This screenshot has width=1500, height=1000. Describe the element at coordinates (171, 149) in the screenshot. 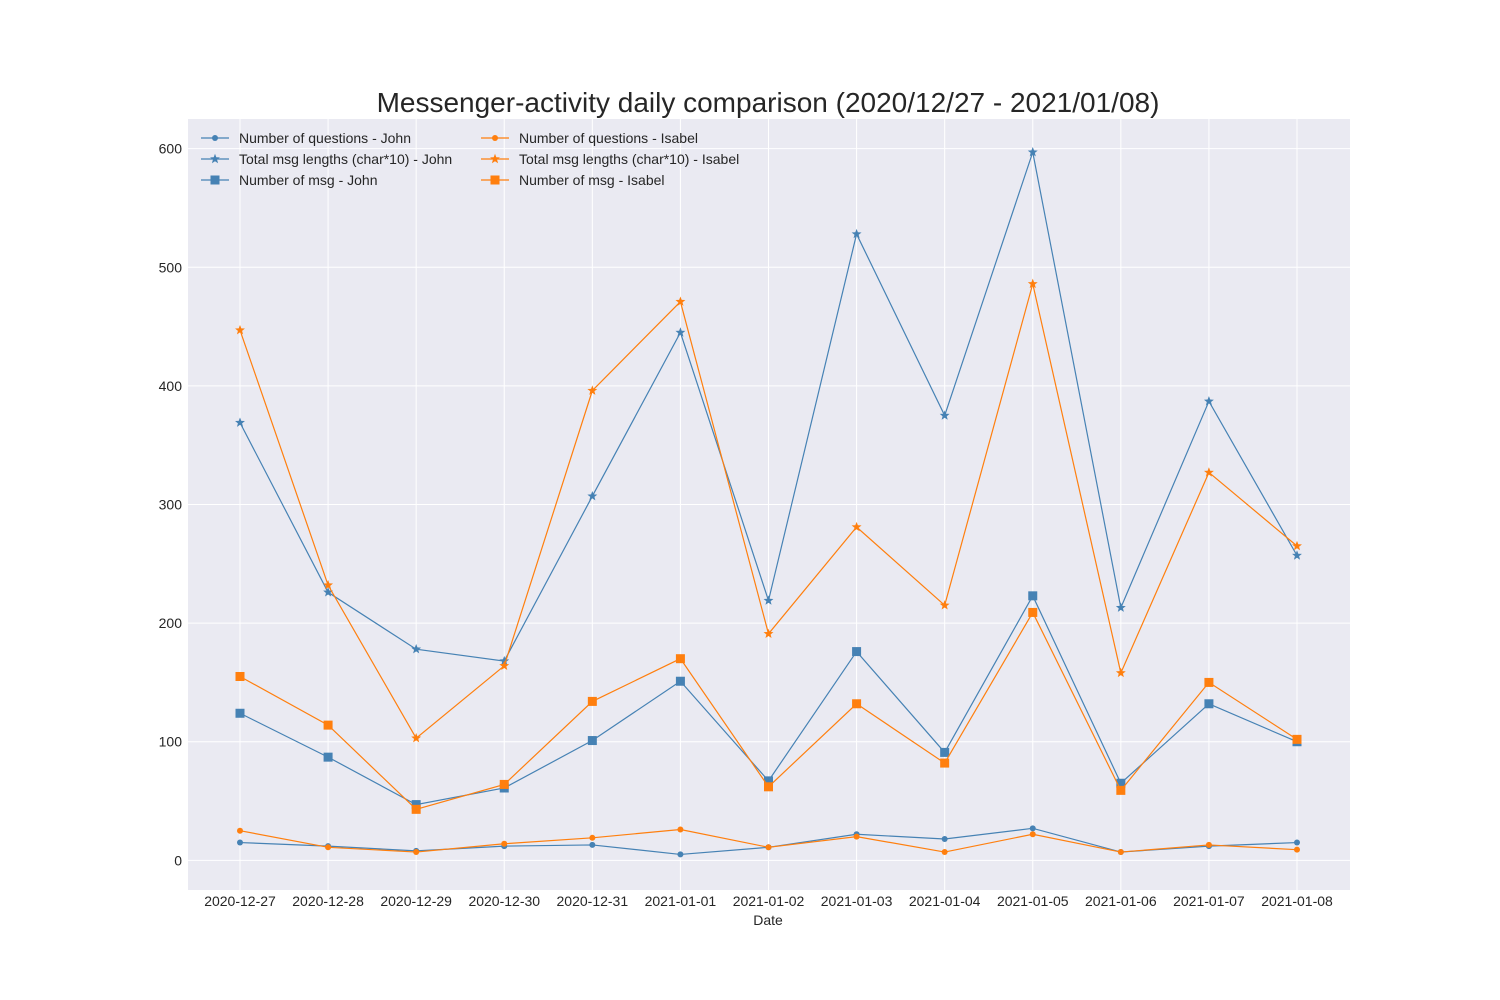

I see `y-tick-label: 600` at that location.